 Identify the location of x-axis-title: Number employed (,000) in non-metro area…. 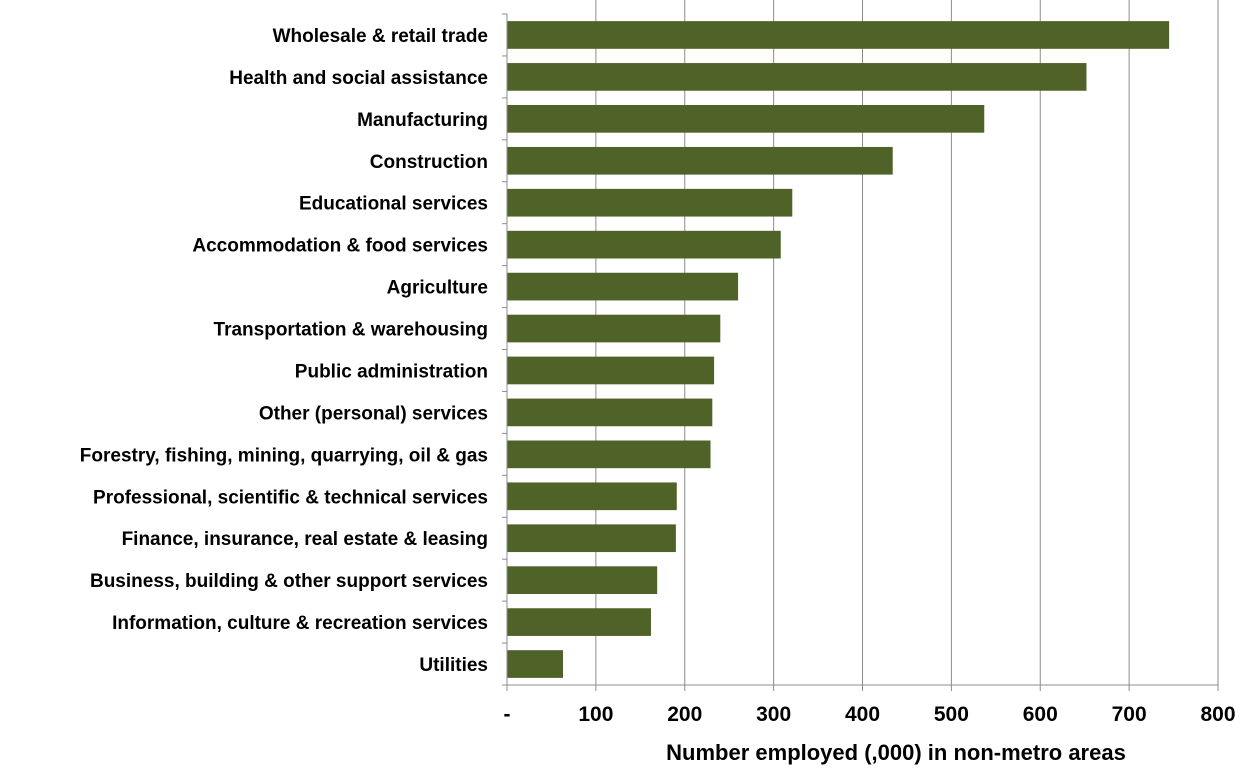
(896, 752).